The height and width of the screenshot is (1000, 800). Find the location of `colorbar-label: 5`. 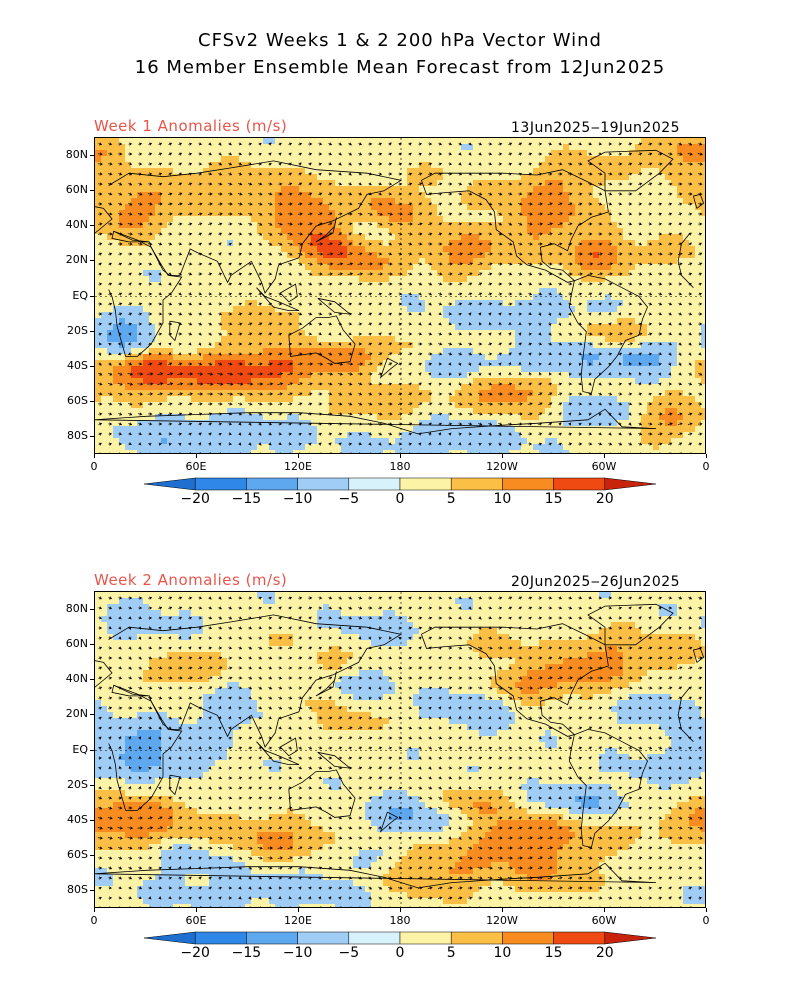

colorbar-label: 5 is located at coordinates (451, 953).